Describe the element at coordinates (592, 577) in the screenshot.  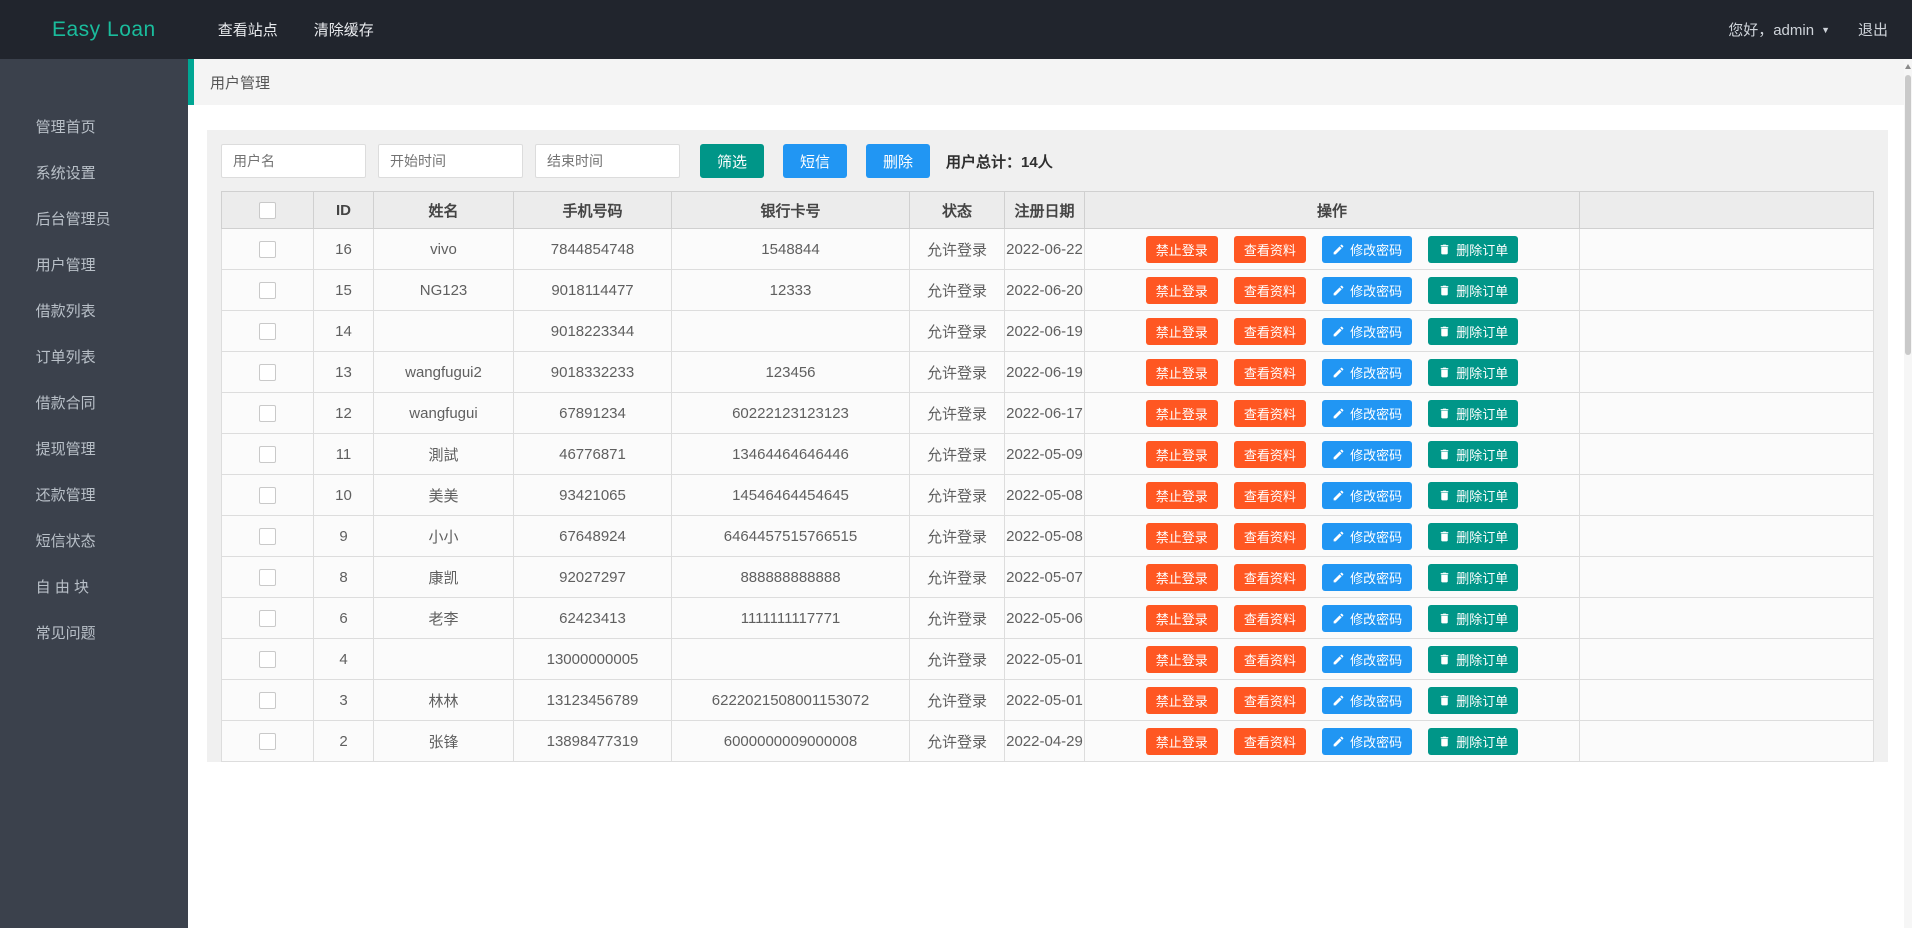
I see `cell-phone: 92027297` at that location.